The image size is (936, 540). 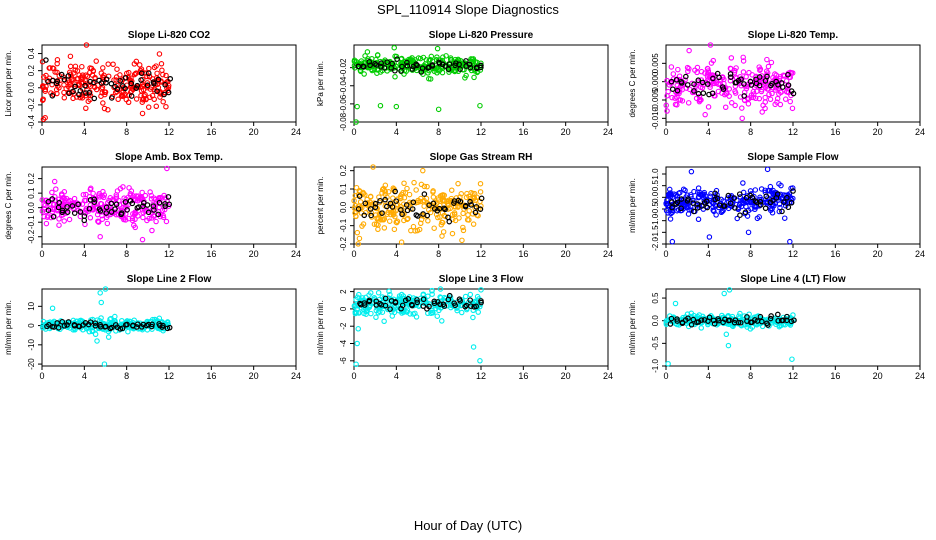 What do you see at coordinates (343, 67) in the screenshot?
I see `y-tick-label: -0.02` at bounding box center [343, 67].